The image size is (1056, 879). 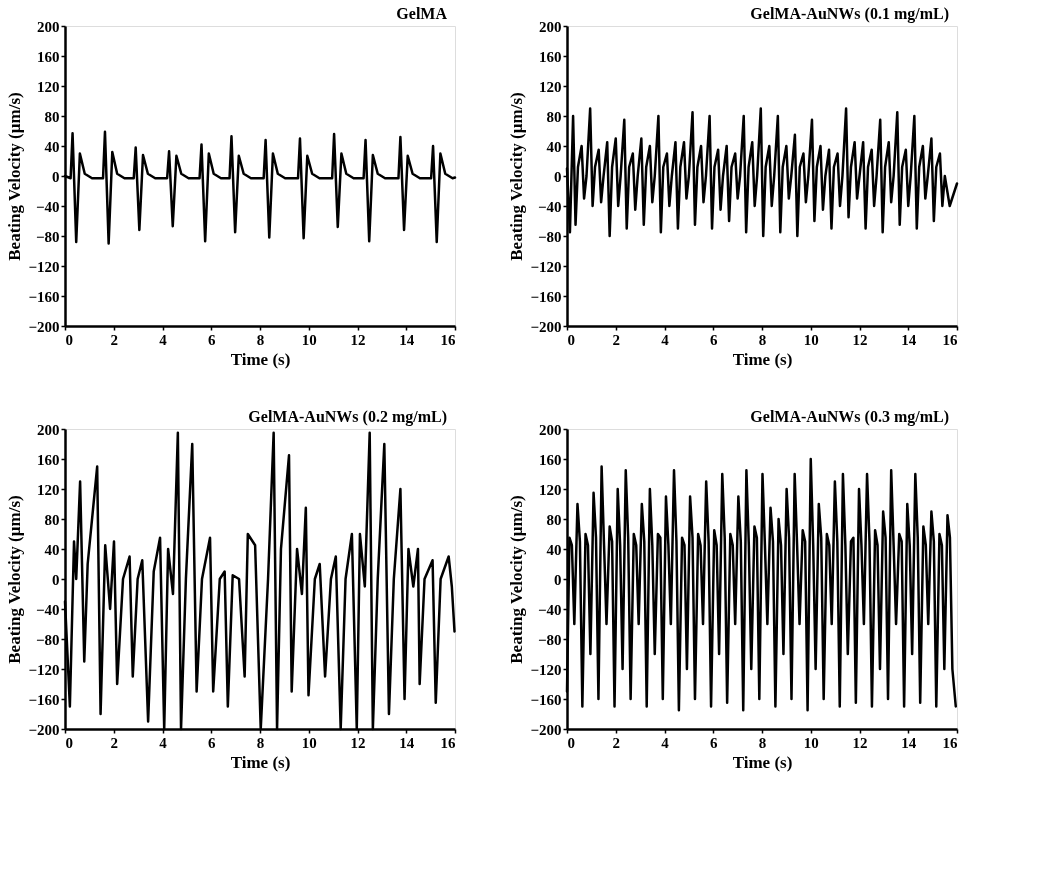 I want to click on chart-title: GelMA, so click(x=422, y=13).